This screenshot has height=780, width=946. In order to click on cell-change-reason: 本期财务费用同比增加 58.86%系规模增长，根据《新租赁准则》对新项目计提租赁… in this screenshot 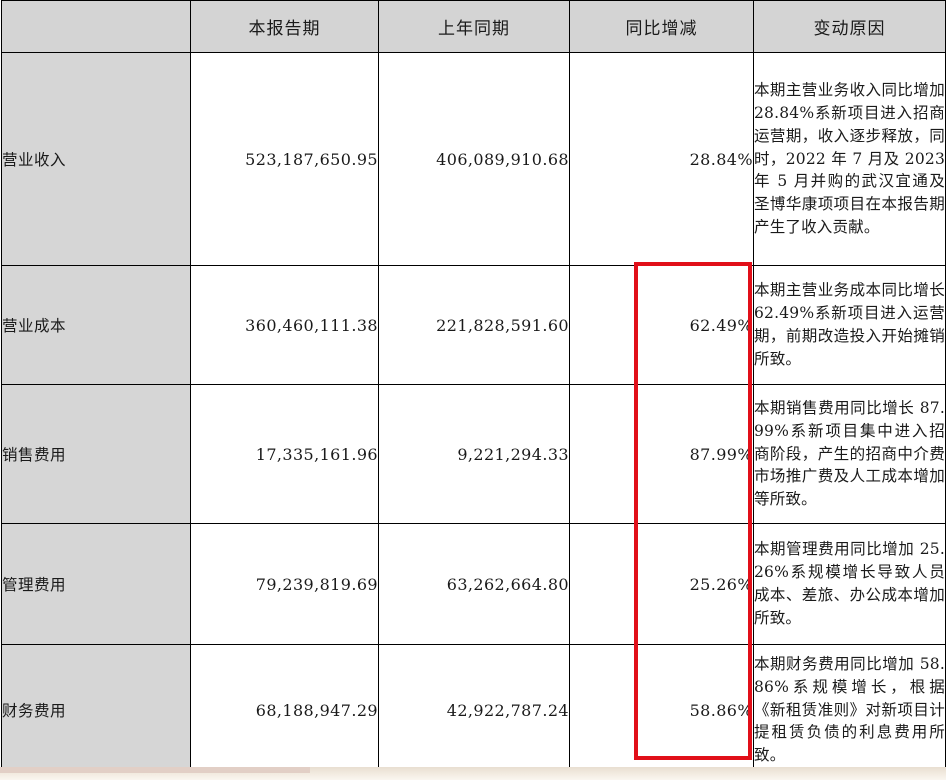, I will do `click(849, 710)`.